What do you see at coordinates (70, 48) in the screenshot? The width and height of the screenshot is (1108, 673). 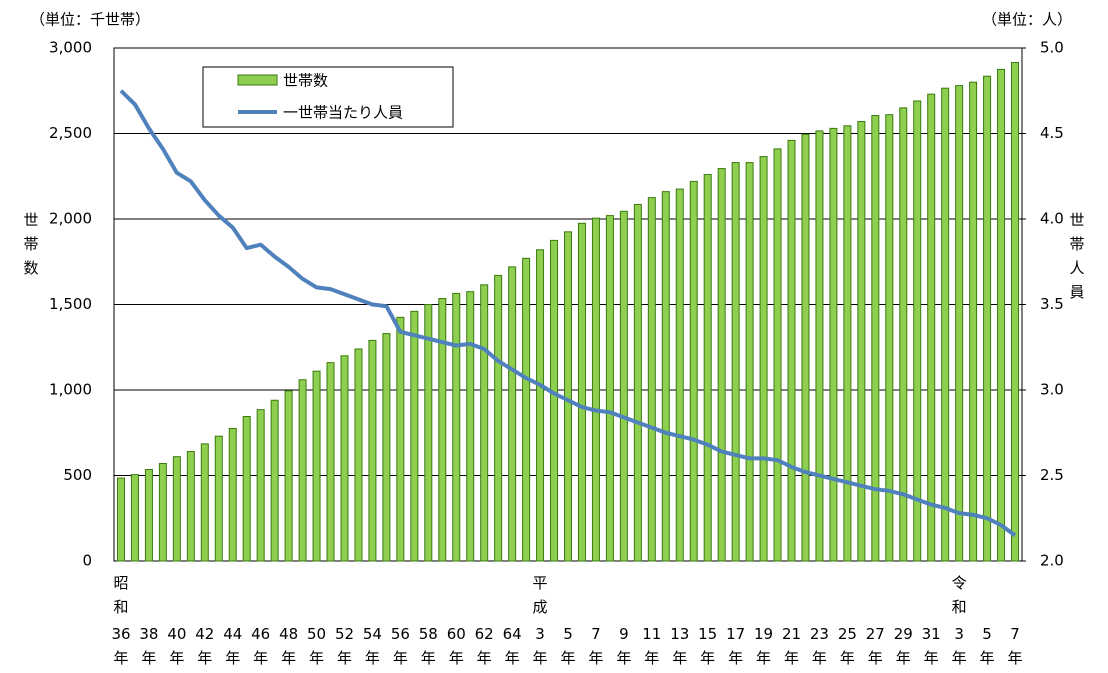 I see `y-tick-label: 3,000` at bounding box center [70, 48].